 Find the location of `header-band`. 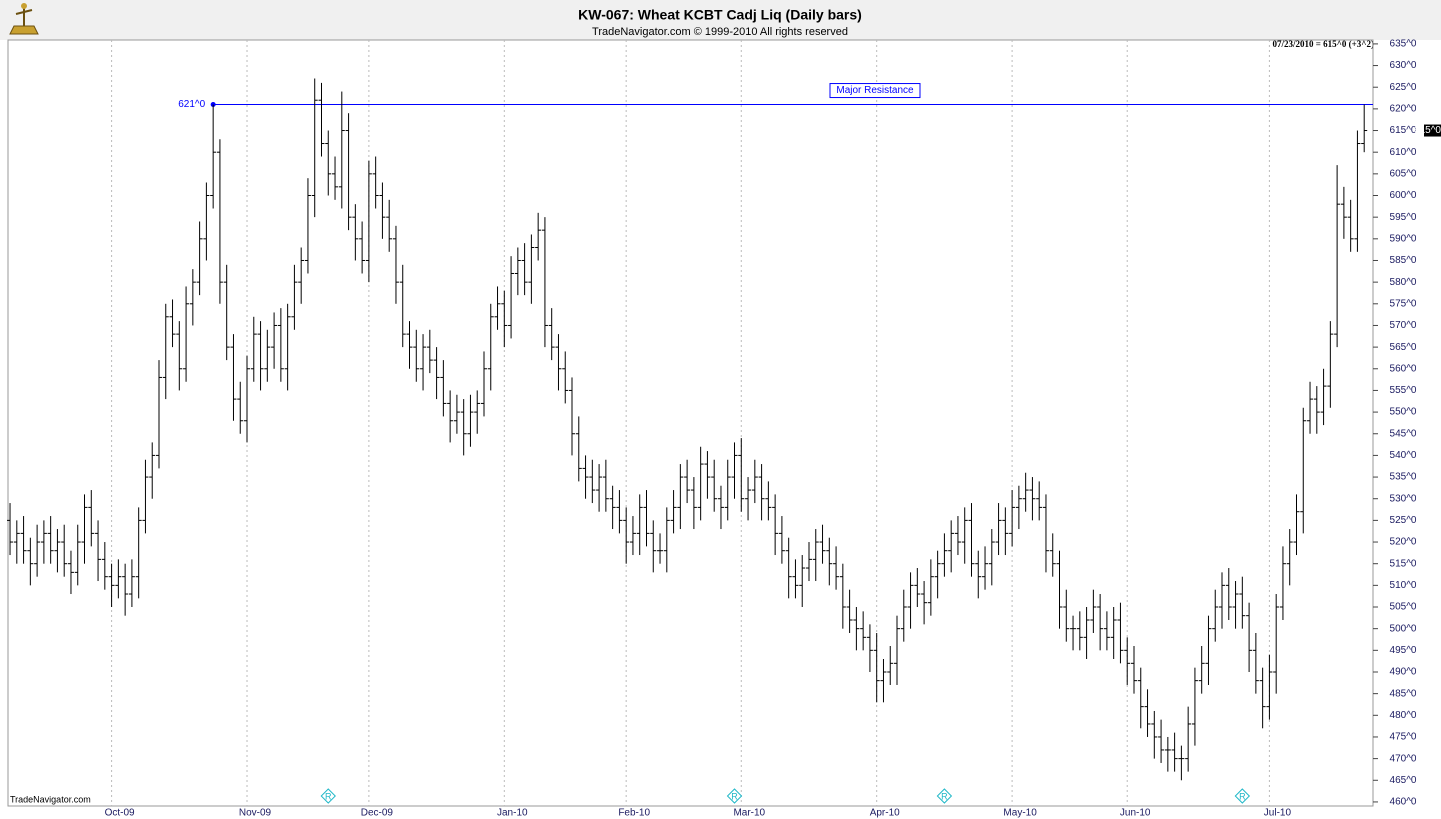

header-band is located at coordinates (720, 20).